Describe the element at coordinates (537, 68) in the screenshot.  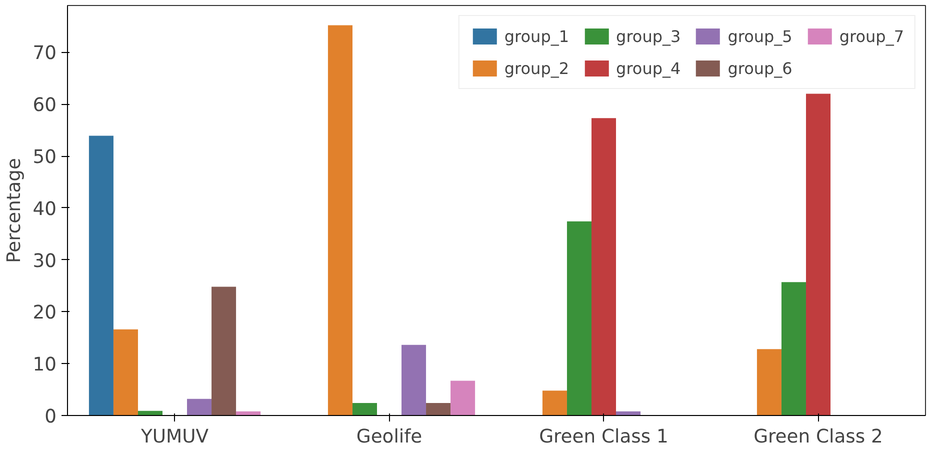
I see `legend-label: group_2` at that location.